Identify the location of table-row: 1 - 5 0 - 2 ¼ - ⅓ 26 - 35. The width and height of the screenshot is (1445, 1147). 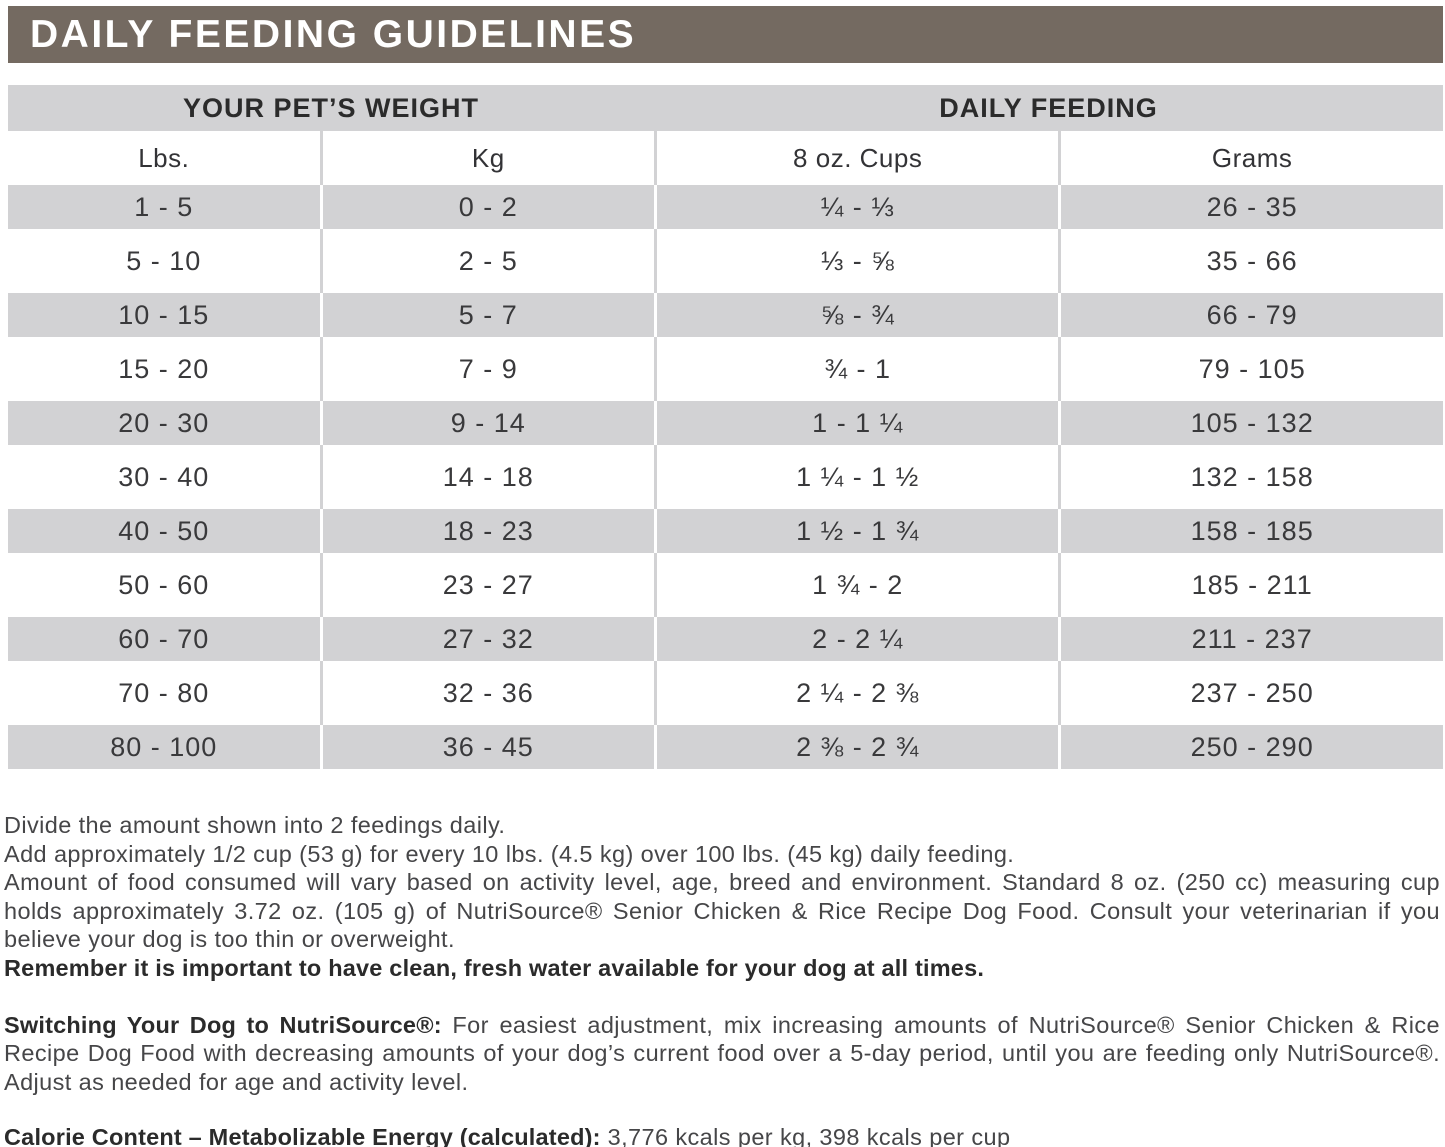
(725, 207).